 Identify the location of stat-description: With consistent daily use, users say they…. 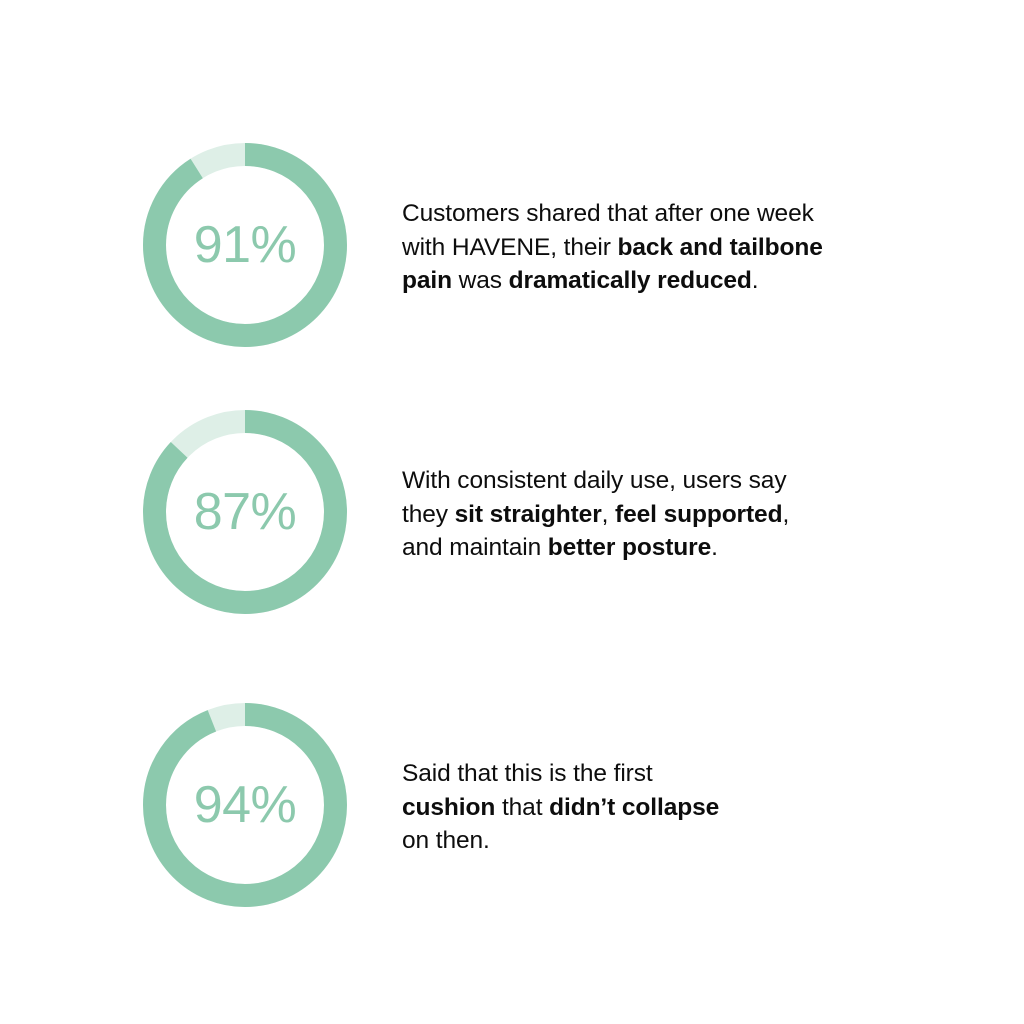
(596, 514).